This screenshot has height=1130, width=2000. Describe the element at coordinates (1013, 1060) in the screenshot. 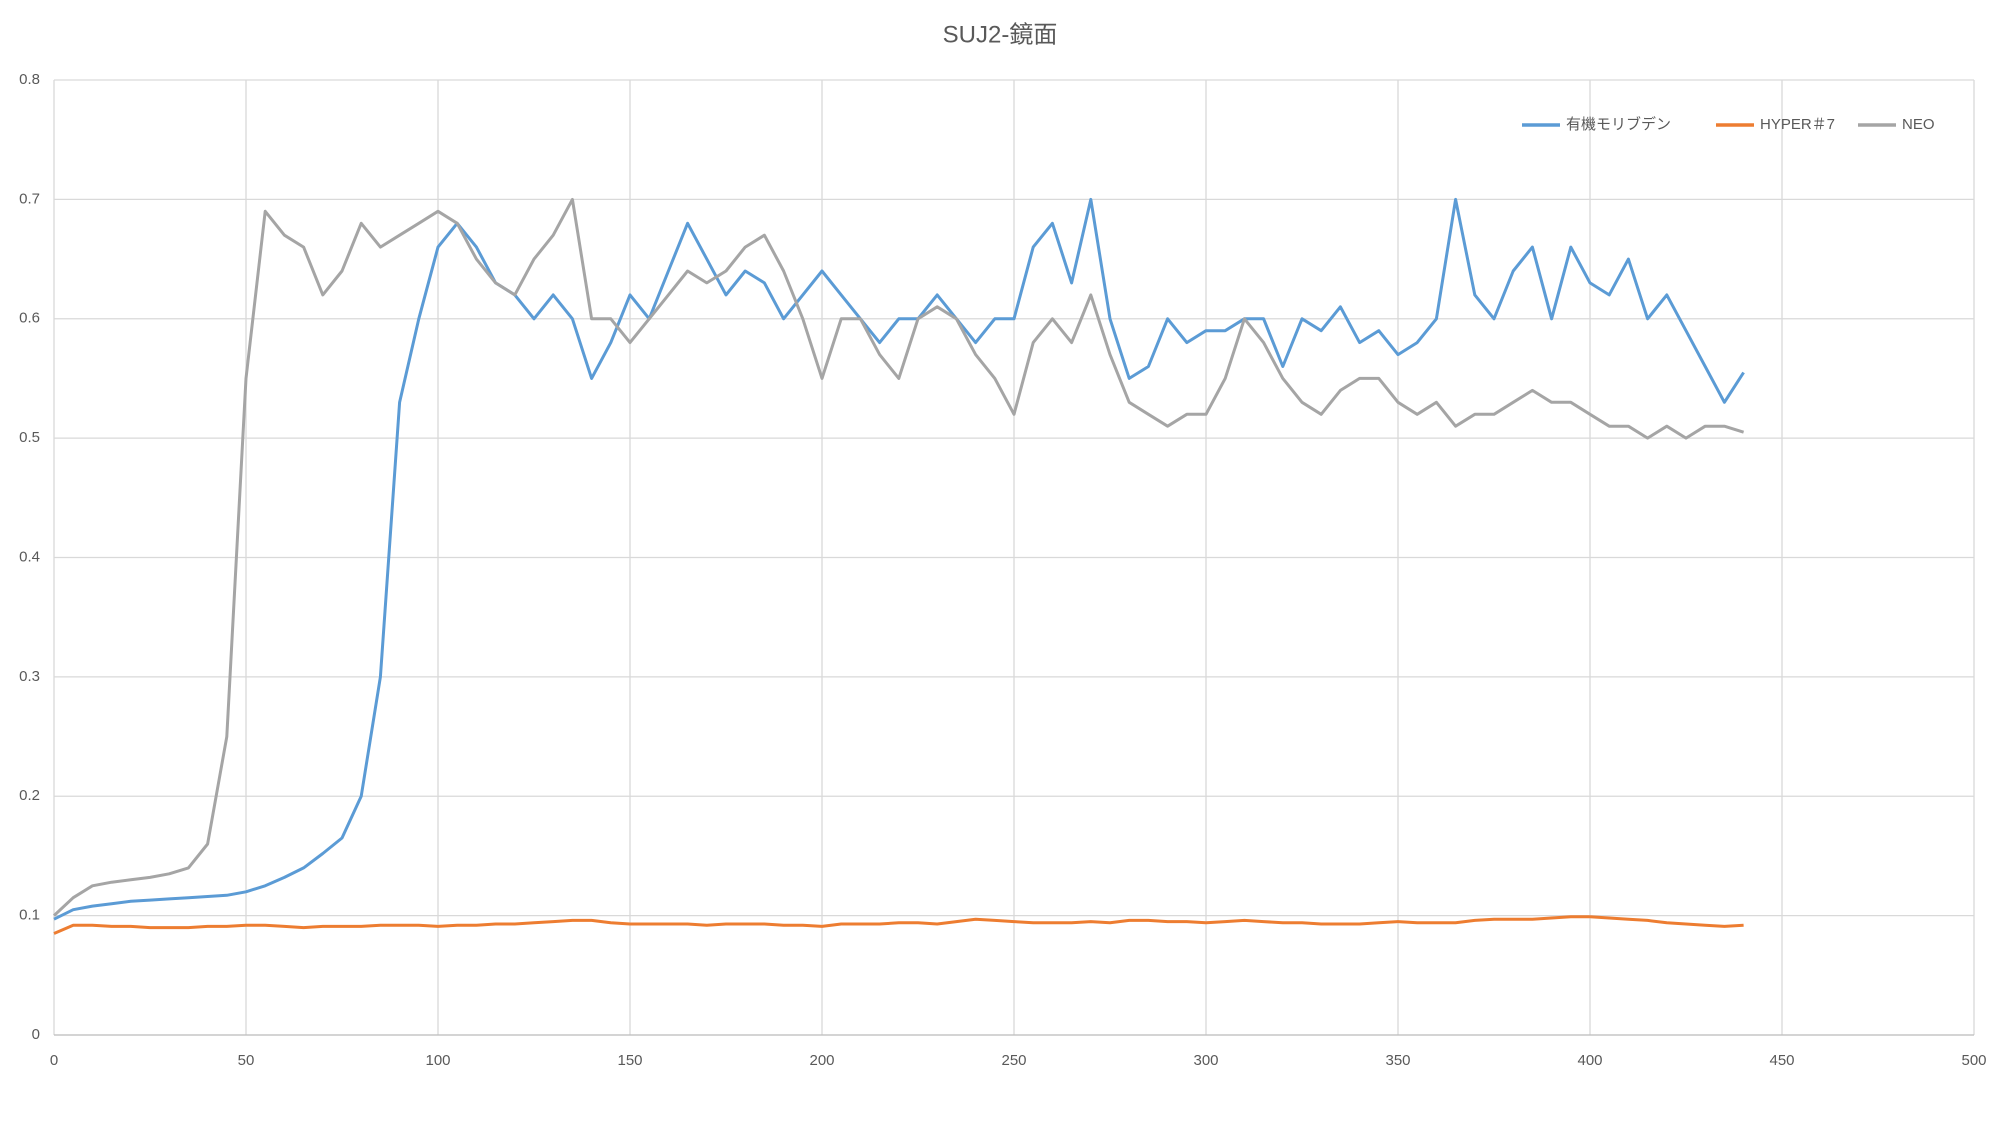

I see `x-tick-label: 250` at that location.